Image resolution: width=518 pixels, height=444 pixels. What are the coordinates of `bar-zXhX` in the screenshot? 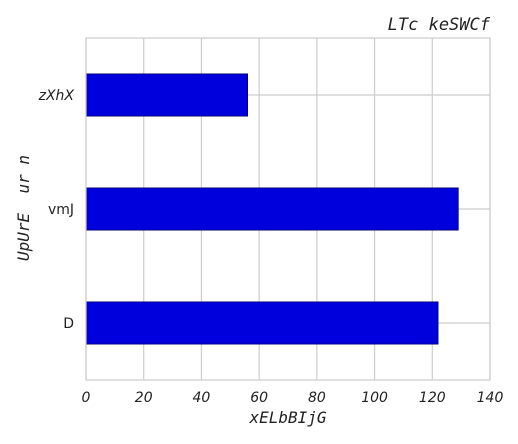 It's located at (167, 95).